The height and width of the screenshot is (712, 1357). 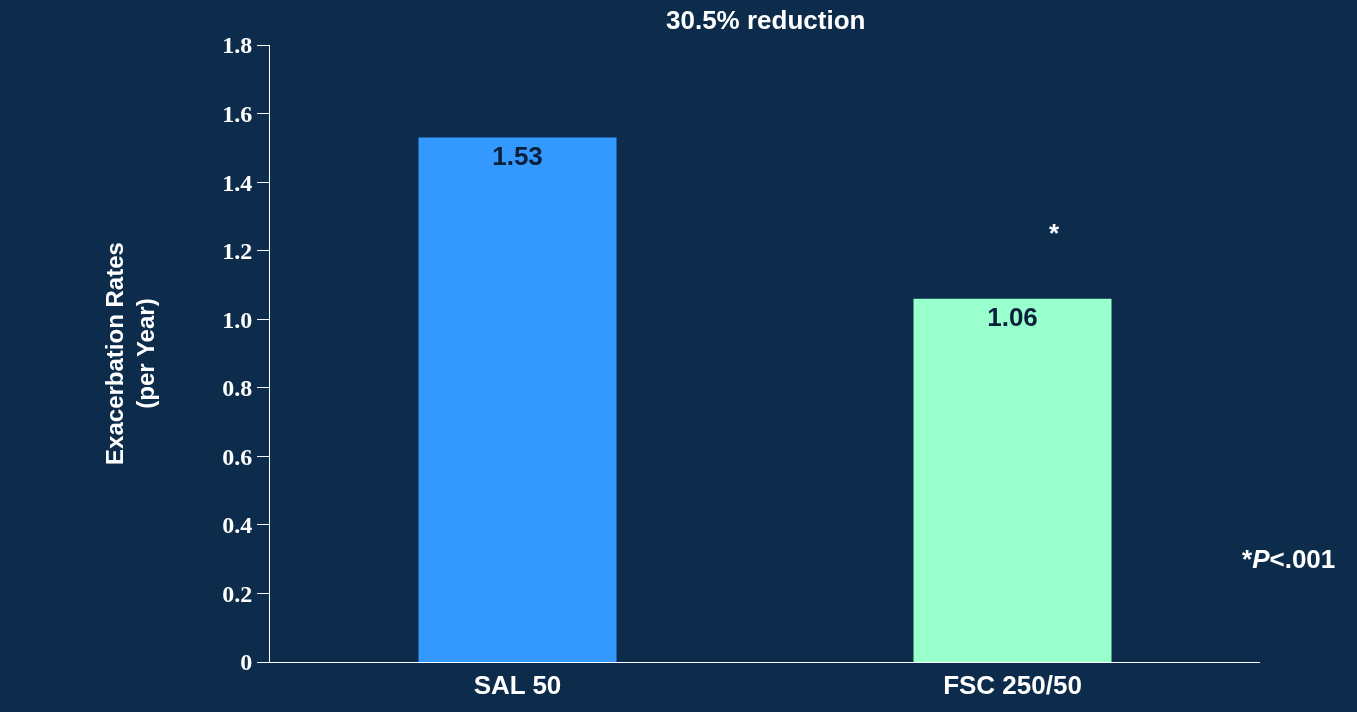 What do you see at coordinates (766, 20) in the screenshot?
I see `text: 30.5% reduction` at bounding box center [766, 20].